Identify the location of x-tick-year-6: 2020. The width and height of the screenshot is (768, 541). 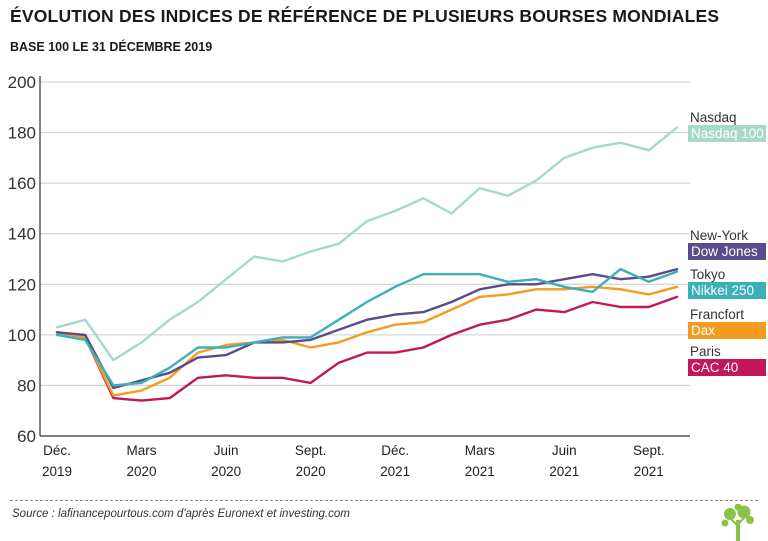
(226, 471).